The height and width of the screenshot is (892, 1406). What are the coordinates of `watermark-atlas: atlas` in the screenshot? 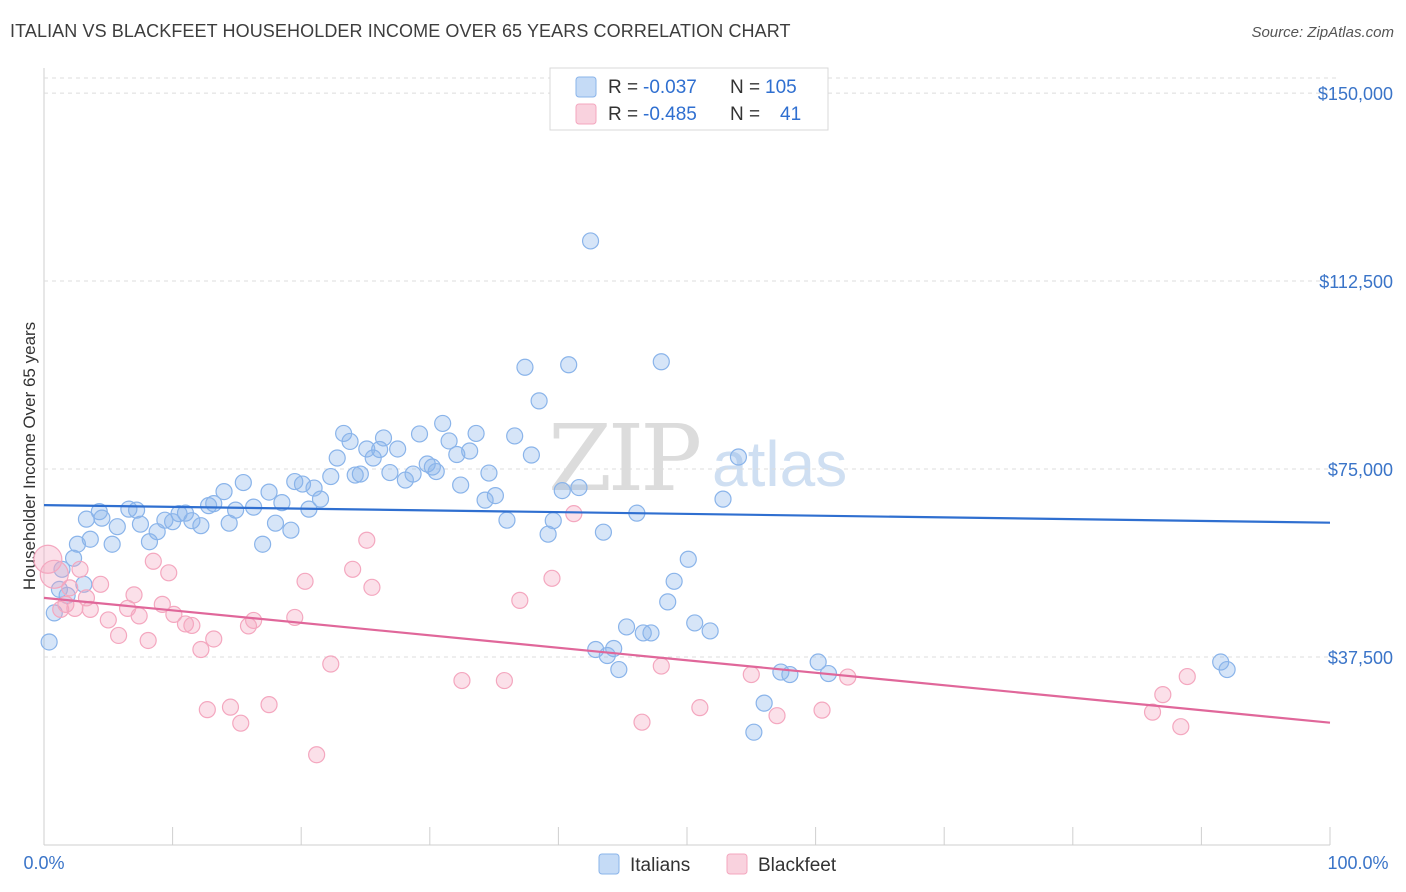 It's located at (779, 464).